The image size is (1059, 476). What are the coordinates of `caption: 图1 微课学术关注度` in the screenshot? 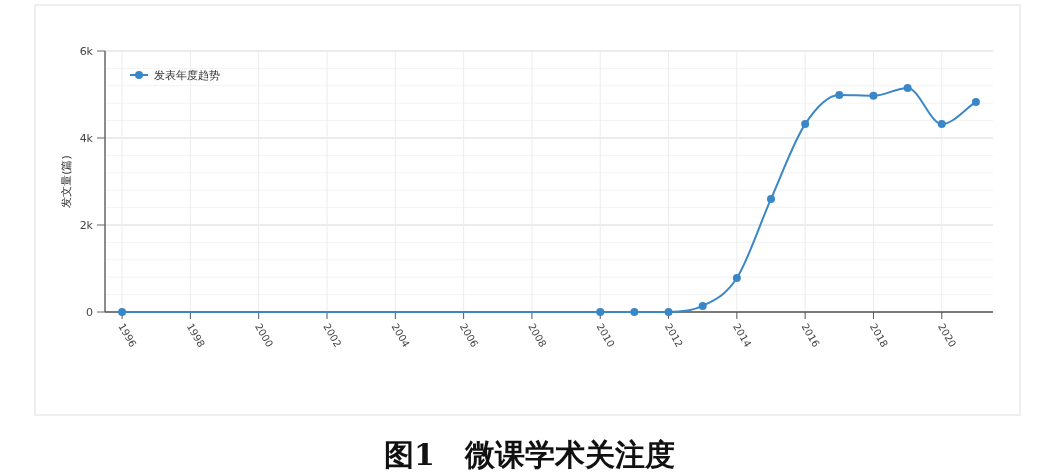 It's located at (529, 454).